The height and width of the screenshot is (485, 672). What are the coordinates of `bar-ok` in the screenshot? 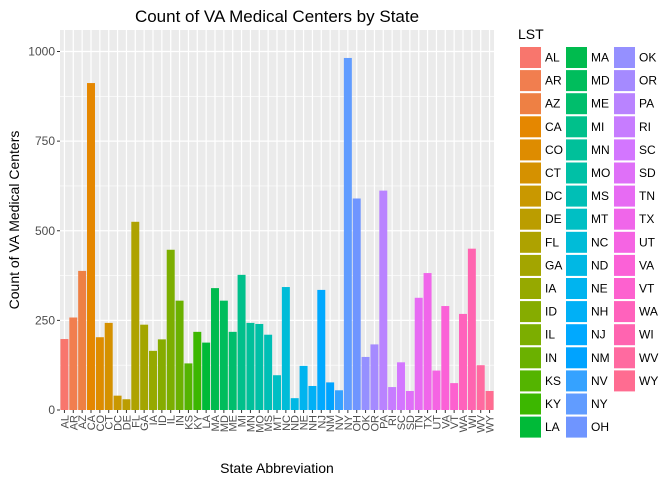 It's located at (365, 383).